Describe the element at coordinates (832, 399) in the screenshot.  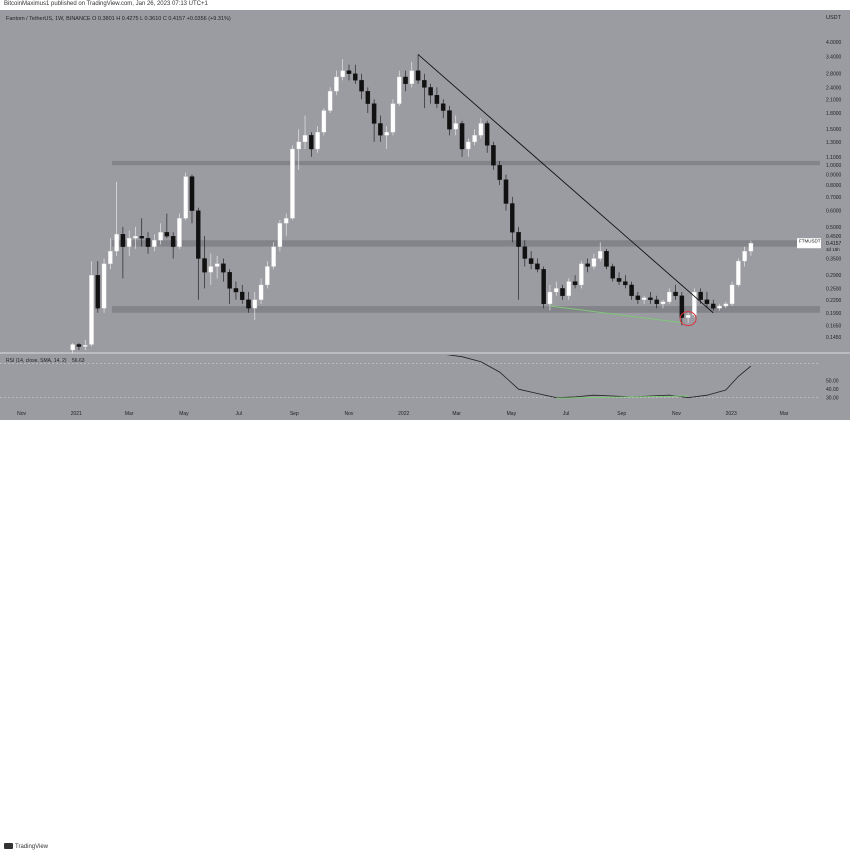
I see `rsi-tick-label: 30.00` at that location.